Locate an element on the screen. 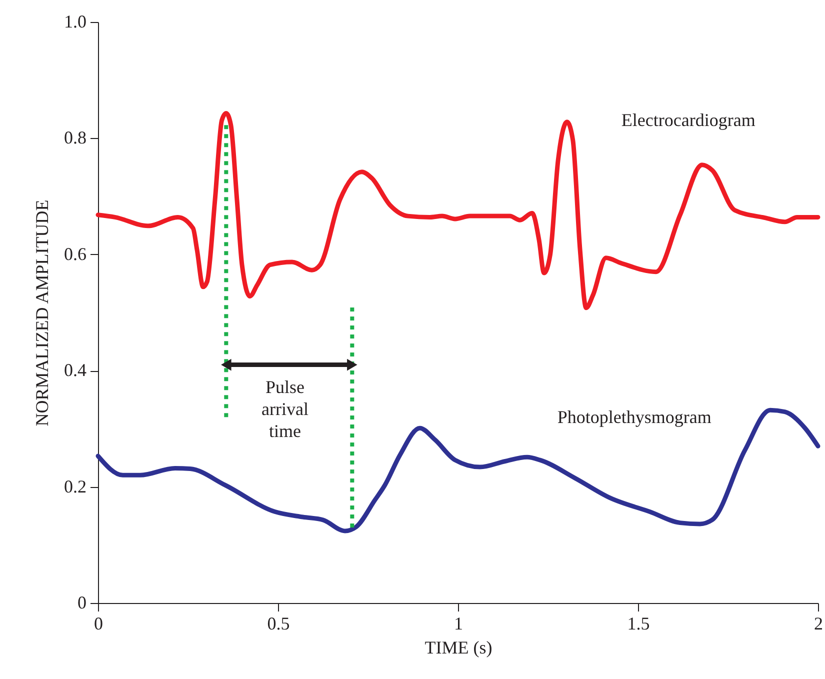 This screenshot has width=825, height=679. text: Photoplethysmogram is located at coordinates (634, 417).